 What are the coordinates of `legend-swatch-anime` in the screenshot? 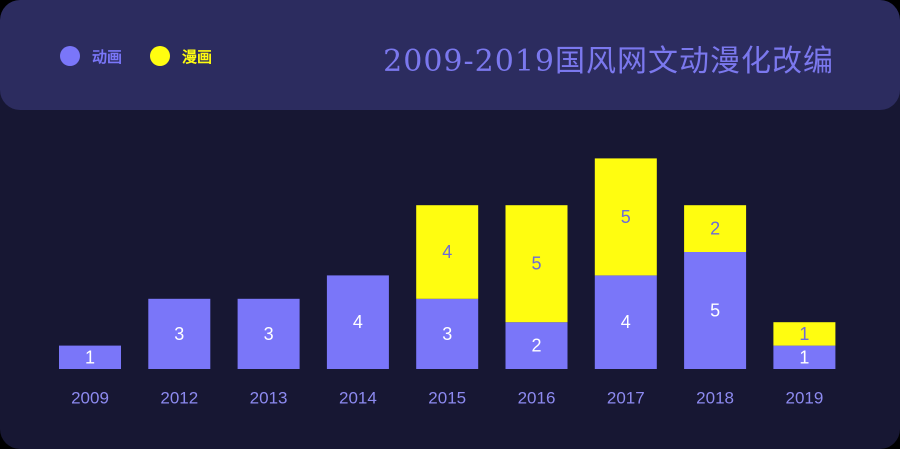 It's located at (70, 56).